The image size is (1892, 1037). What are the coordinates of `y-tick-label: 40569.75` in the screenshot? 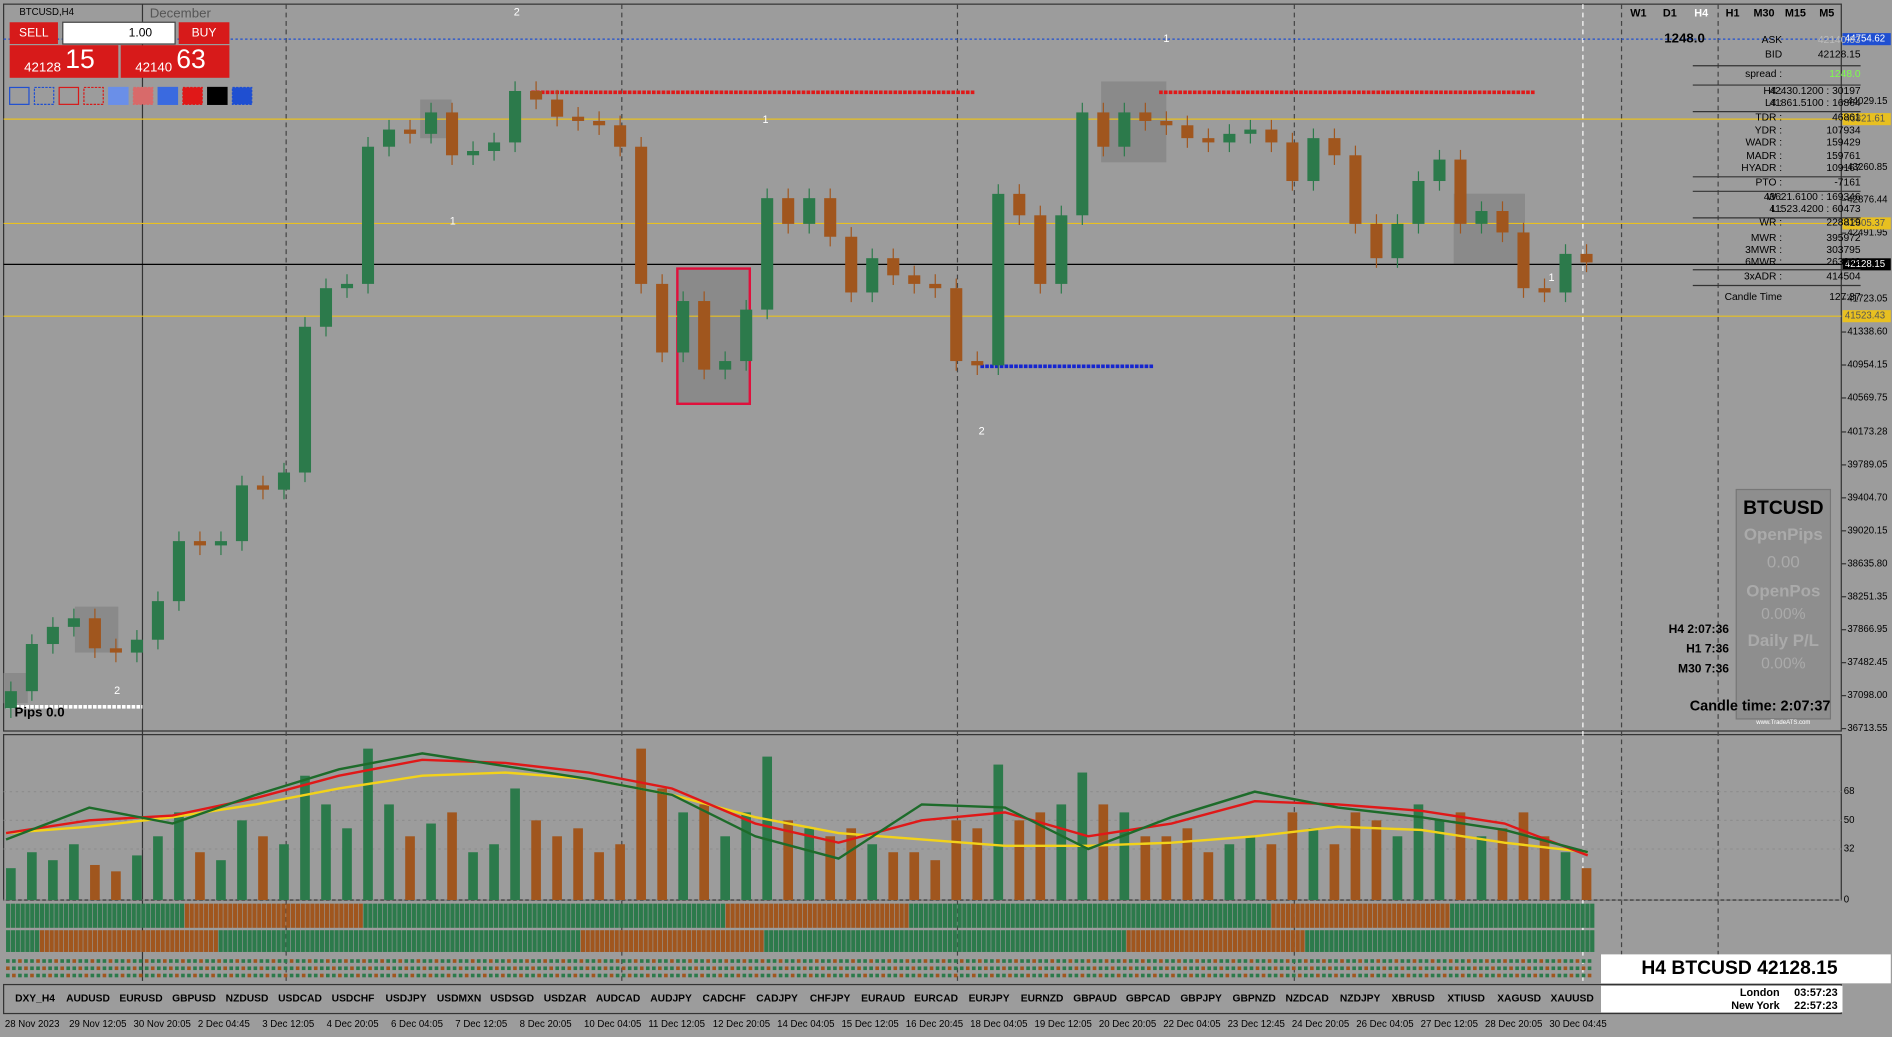 It's located at (1867, 398).